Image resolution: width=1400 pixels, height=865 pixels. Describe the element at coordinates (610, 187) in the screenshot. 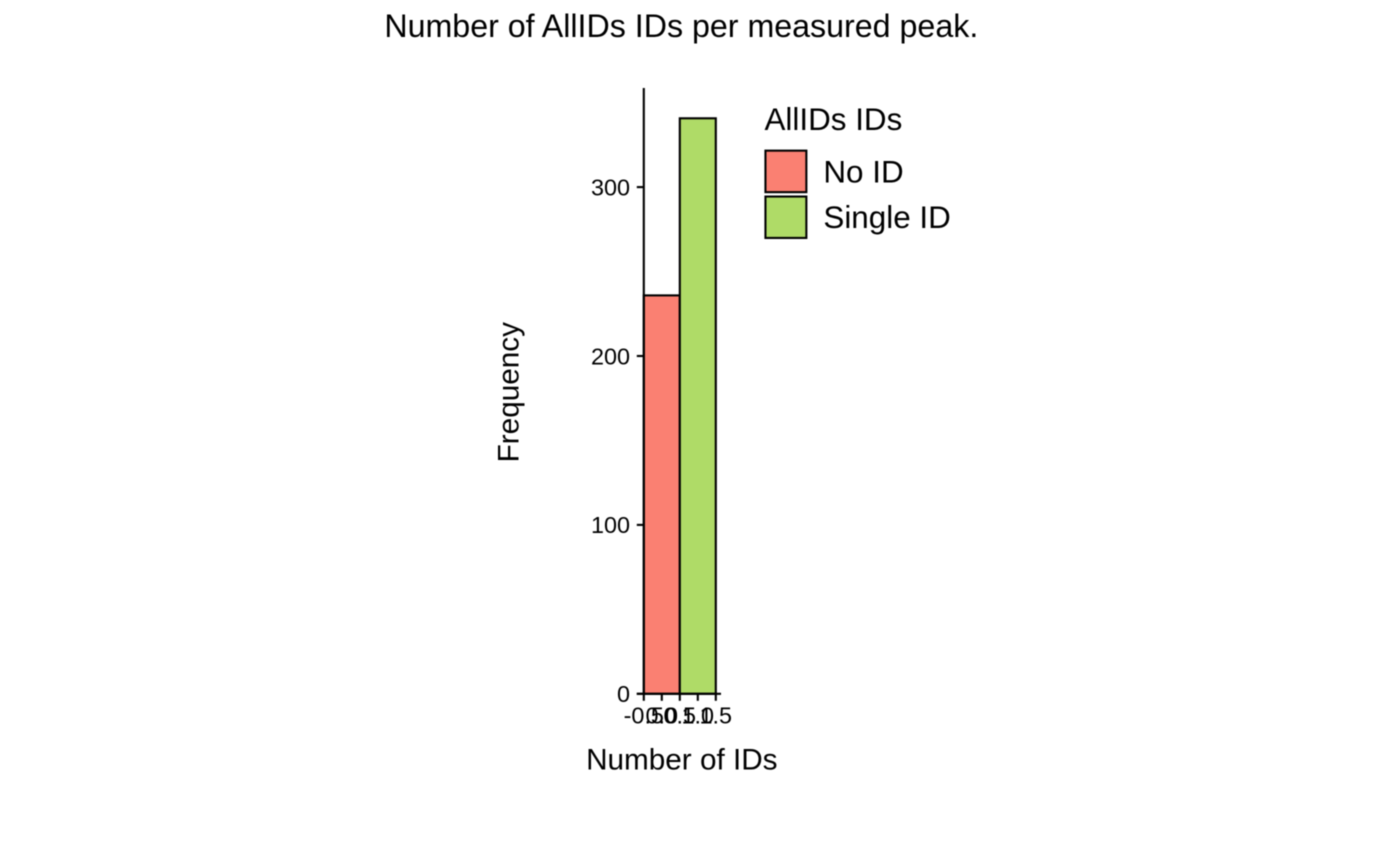

I see `svg-text: 300` at that location.